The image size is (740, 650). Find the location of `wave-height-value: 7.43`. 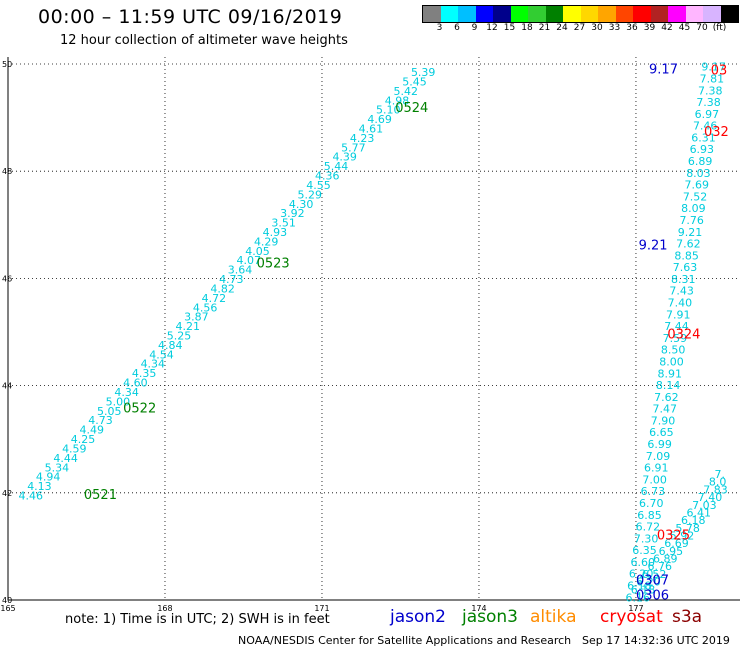

wave-height-value: 7.43 is located at coordinates (681, 291).